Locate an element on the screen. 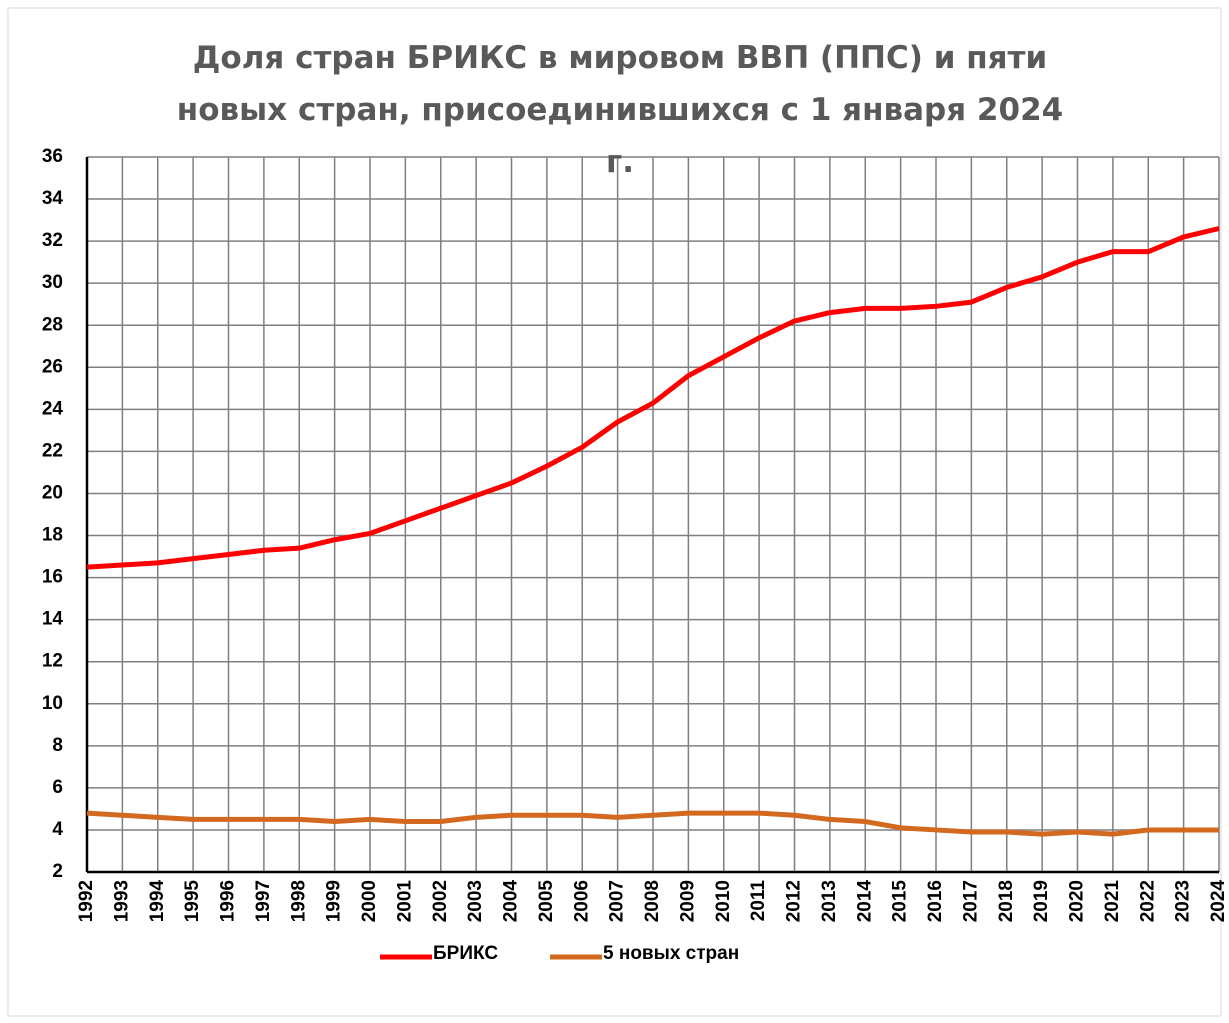 This screenshot has width=1229, height=1023. y-tick-label: 6 is located at coordinates (57, 787).